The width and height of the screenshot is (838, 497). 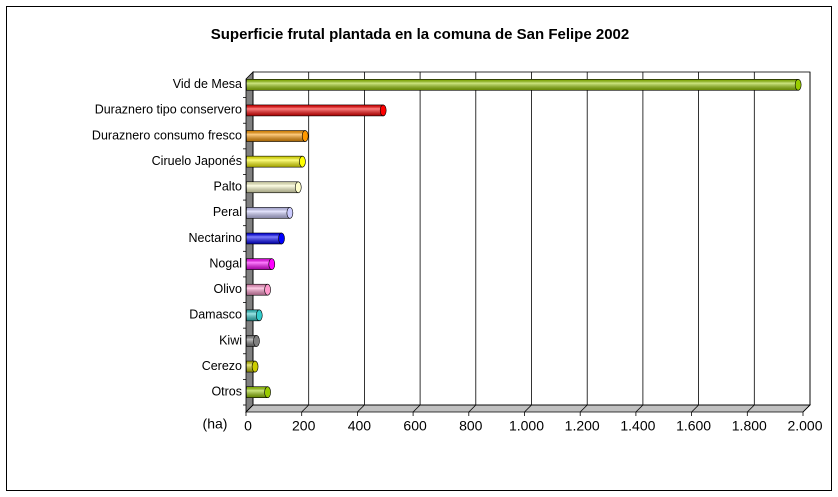 I want to click on x-tick-label: 200, so click(x=304, y=426).